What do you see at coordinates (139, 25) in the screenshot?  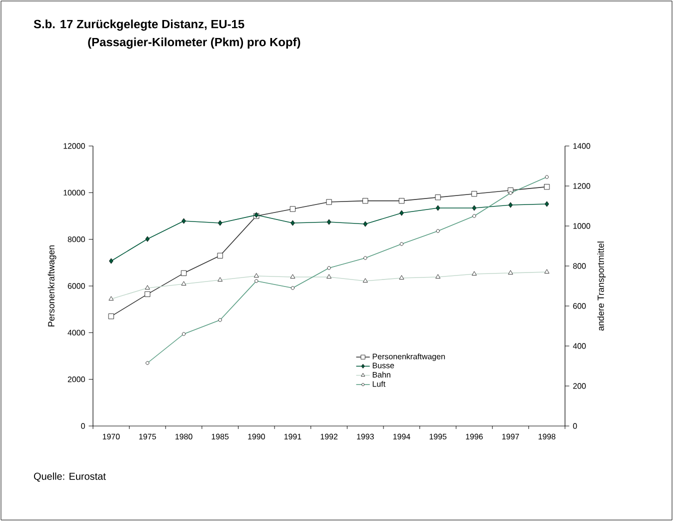 I see `chart-title: S.b. 17 Zurückgelegte Distanz, EU-15` at bounding box center [139, 25].